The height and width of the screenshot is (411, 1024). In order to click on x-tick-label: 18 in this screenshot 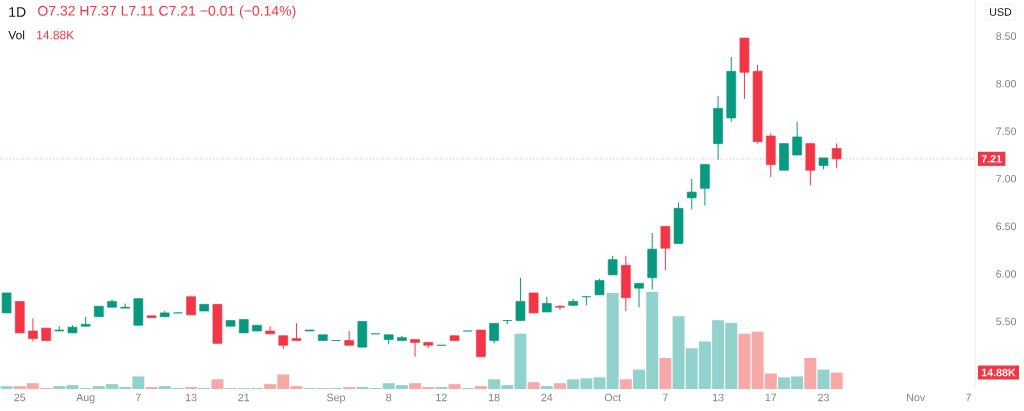, I will do `click(494, 397)`.